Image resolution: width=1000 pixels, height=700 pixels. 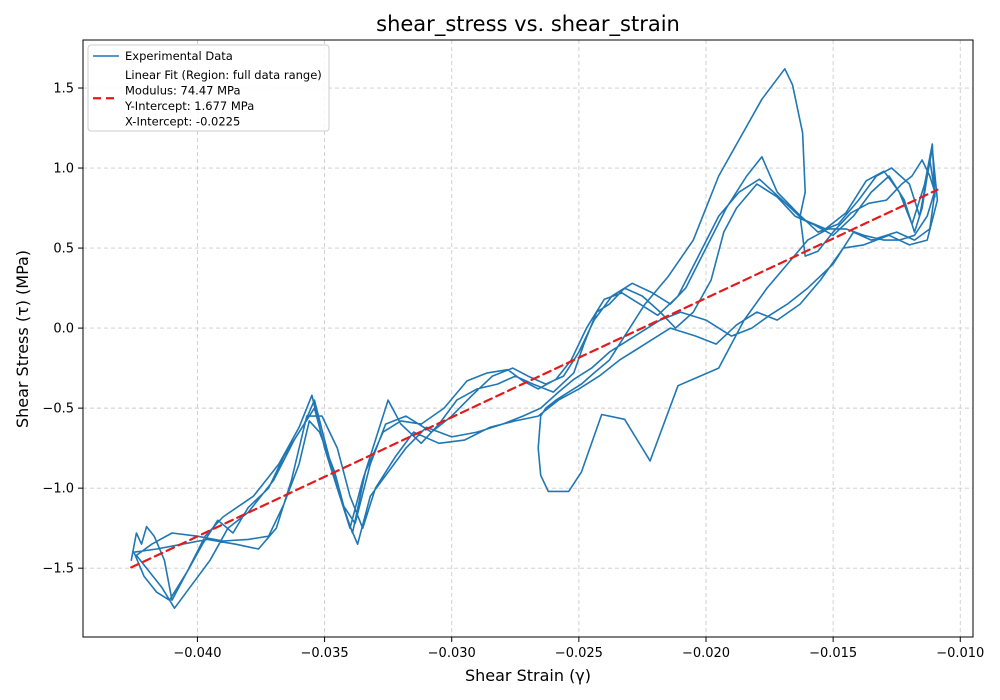 What do you see at coordinates (960, 653) in the screenshot?
I see `x-tick-label: −0.010` at bounding box center [960, 653].